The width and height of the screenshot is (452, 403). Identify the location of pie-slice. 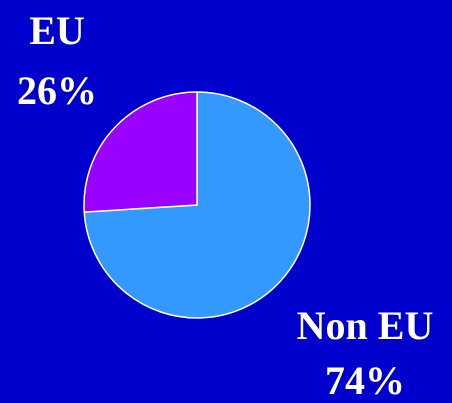
(140, 152).